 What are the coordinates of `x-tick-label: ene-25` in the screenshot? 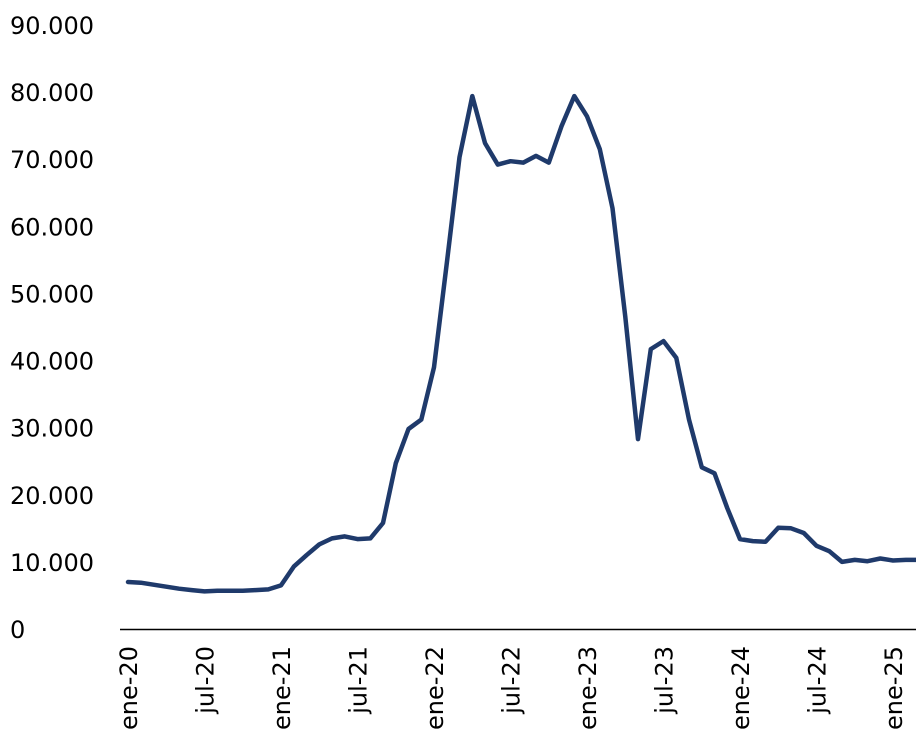 It's located at (894, 688).